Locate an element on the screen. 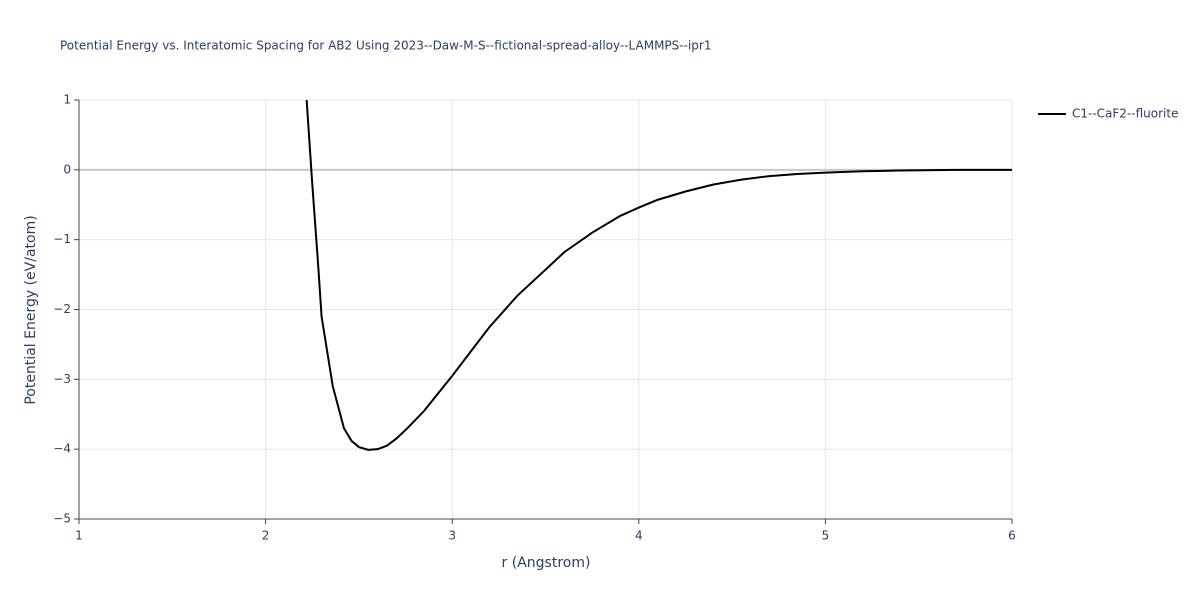 The width and height of the screenshot is (1200, 600). x-tick-label: 1 is located at coordinates (79, 536).